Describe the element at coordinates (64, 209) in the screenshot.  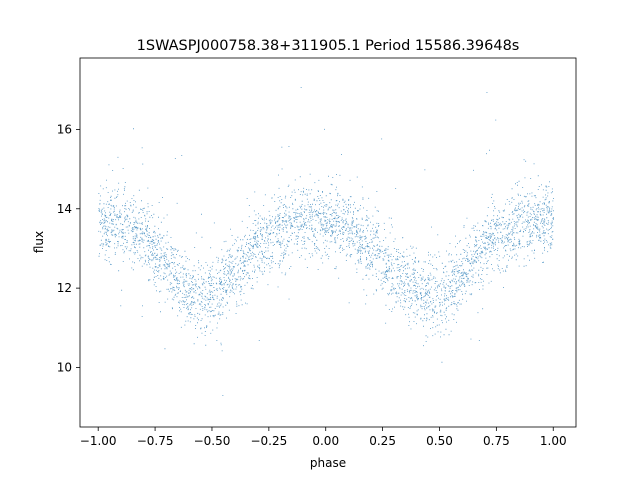
I see `y-tick-label: 14` at that location.